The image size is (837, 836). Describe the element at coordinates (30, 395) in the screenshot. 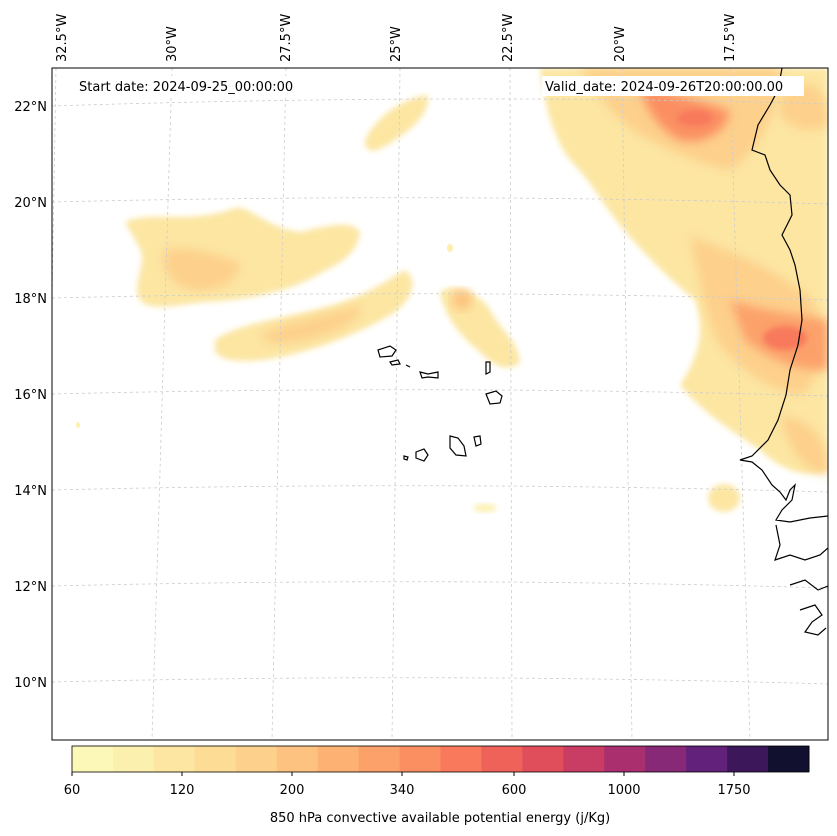

I see `lat-label: 16°N` at that location.